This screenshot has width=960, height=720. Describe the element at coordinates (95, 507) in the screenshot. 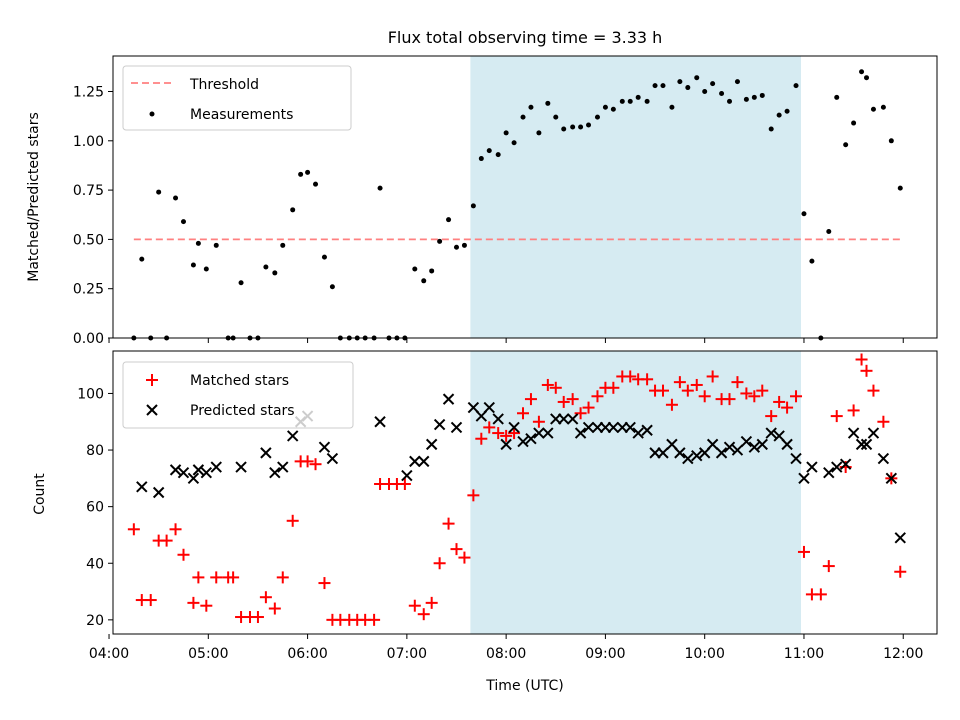

I see `count-y-ticks: 20 40 60 80 100` at that location.